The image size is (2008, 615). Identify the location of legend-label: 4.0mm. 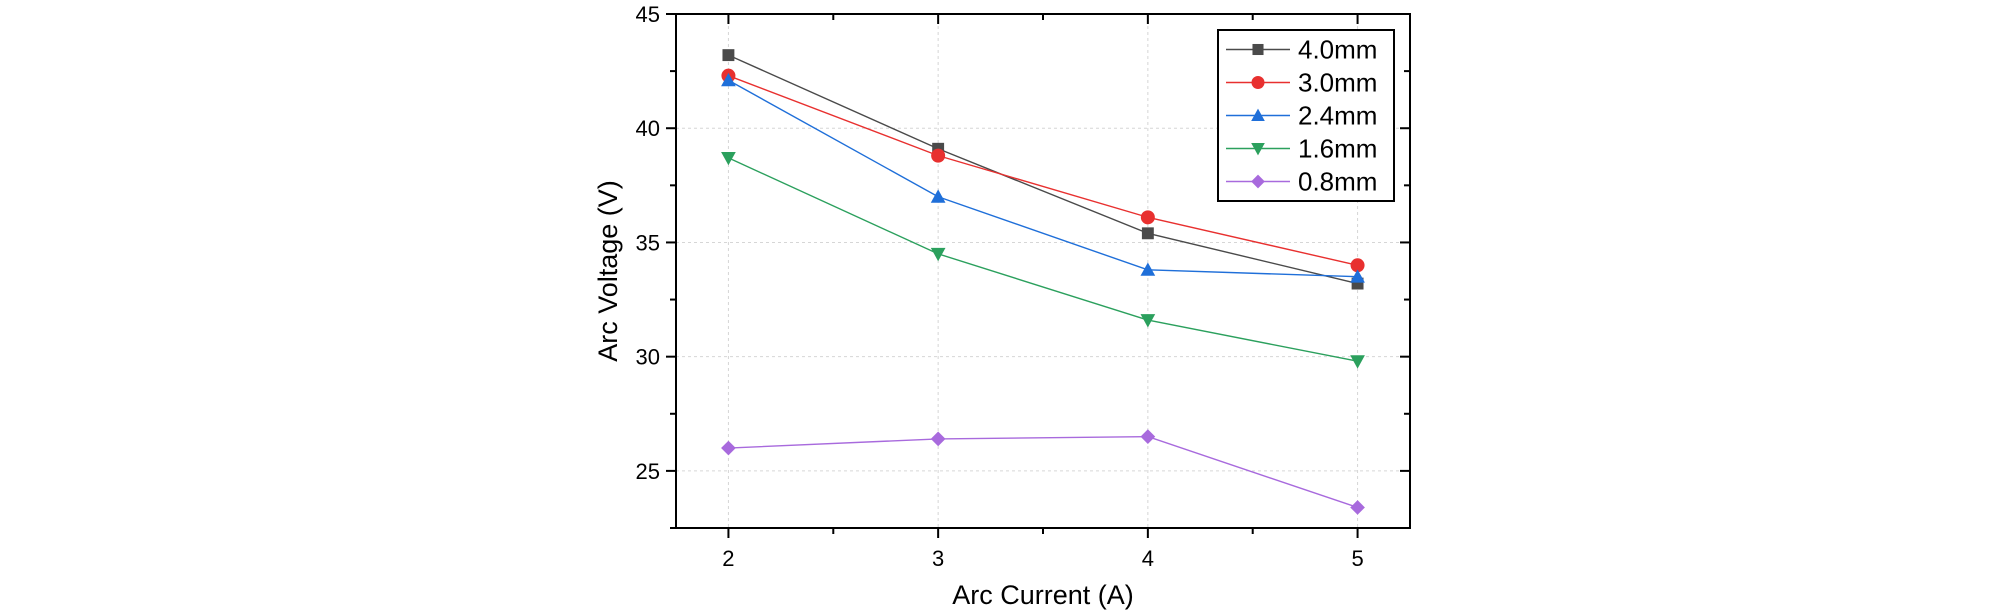
(1337, 50).